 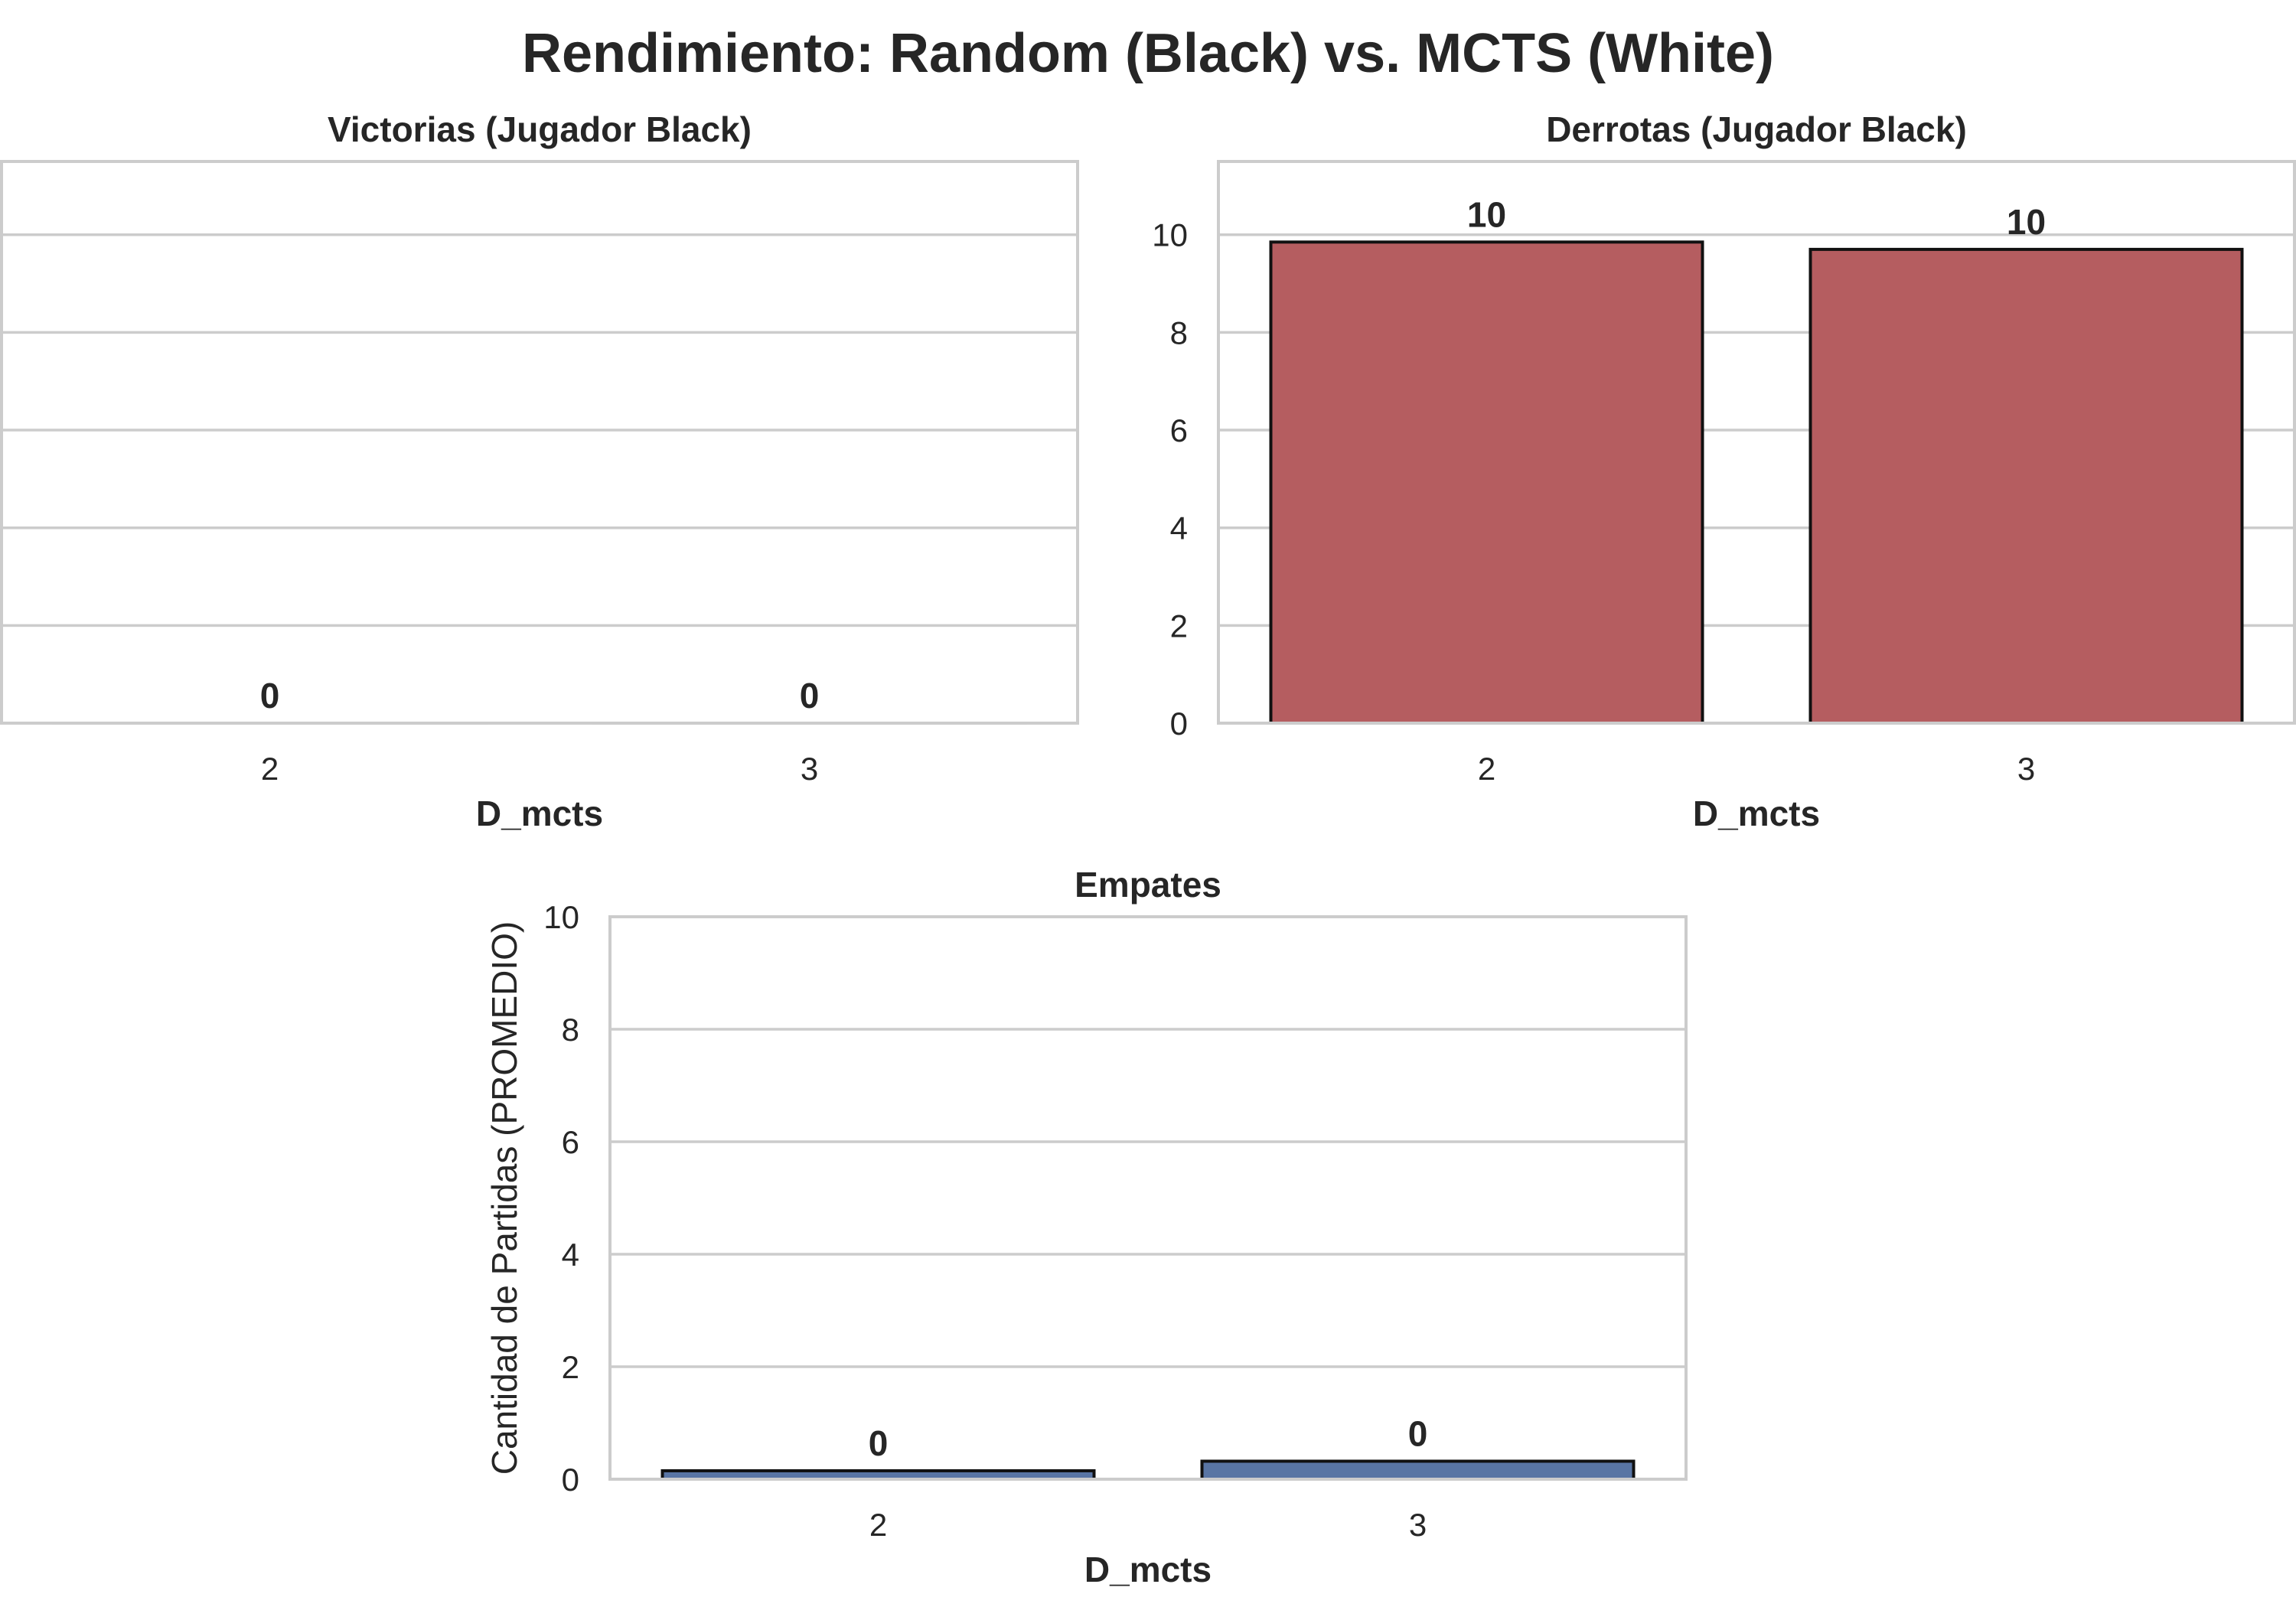 What do you see at coordinates (1148, 885) in the screenshot?
I see `subplot-title-draws: Empates` at bounding box center [1148, 885].